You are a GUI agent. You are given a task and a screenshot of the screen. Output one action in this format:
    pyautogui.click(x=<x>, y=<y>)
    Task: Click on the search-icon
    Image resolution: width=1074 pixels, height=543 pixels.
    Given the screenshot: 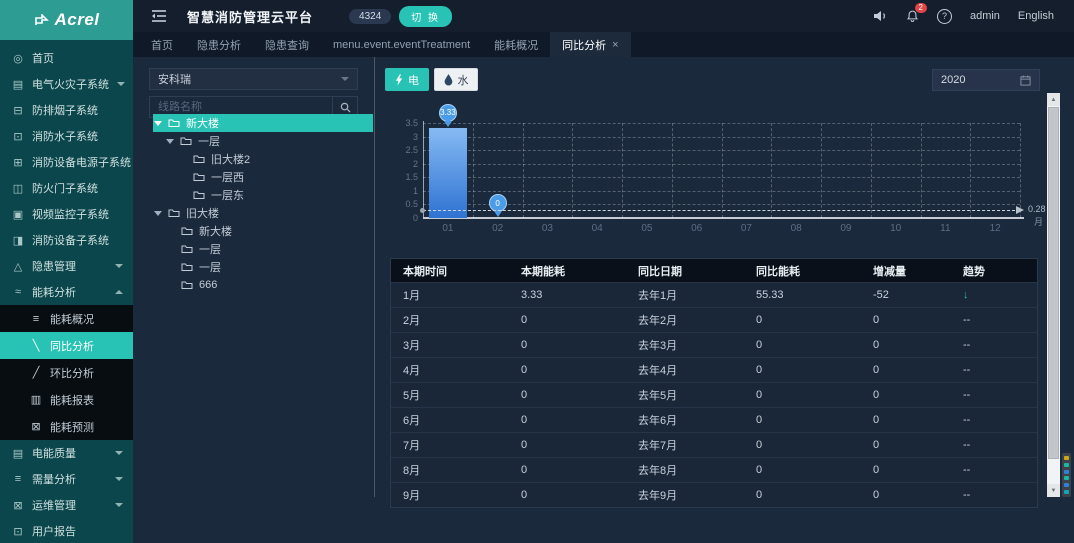 What is the action you would take?
    pyautogui.click(x=344, y=107)
    